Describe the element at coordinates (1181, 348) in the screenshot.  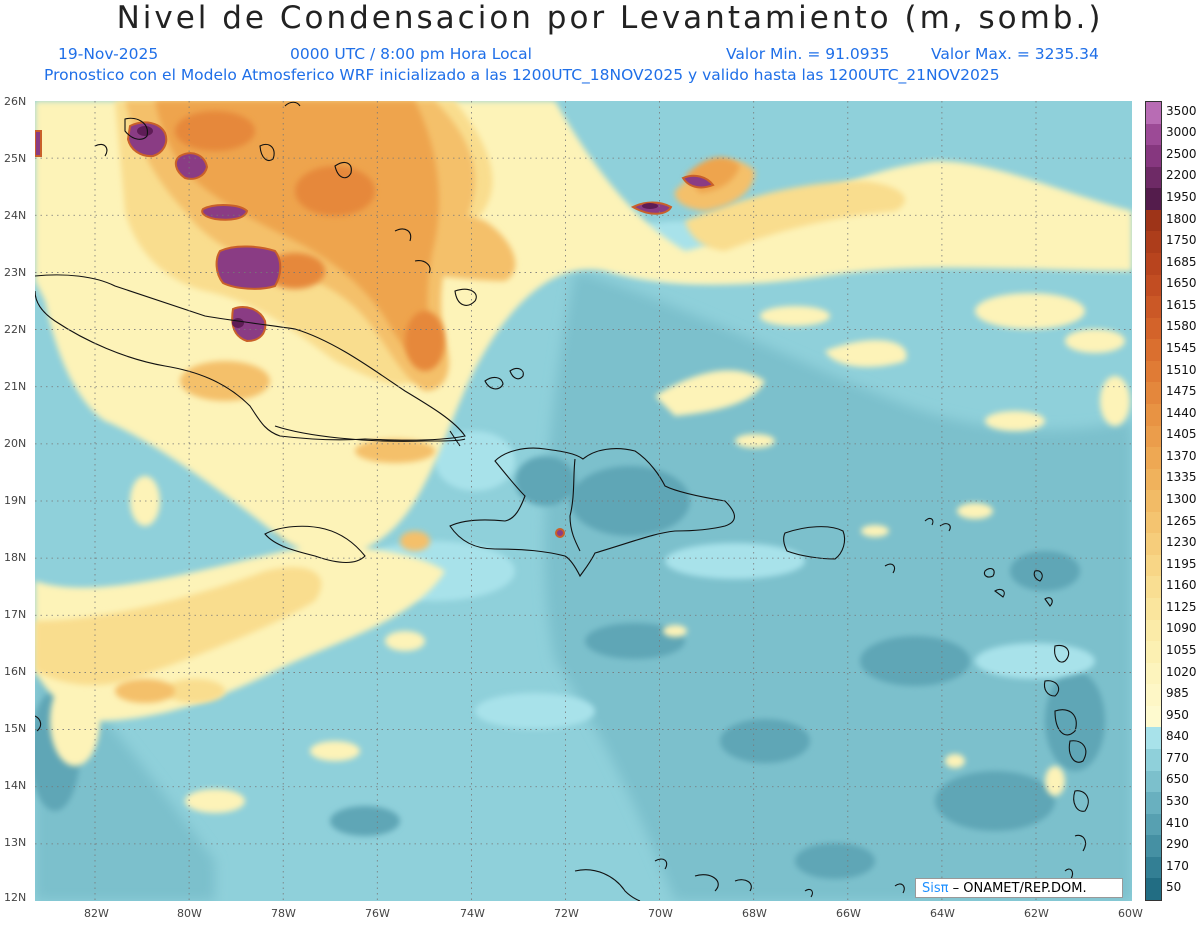
I see `color-scale-label: 1545` at that location.